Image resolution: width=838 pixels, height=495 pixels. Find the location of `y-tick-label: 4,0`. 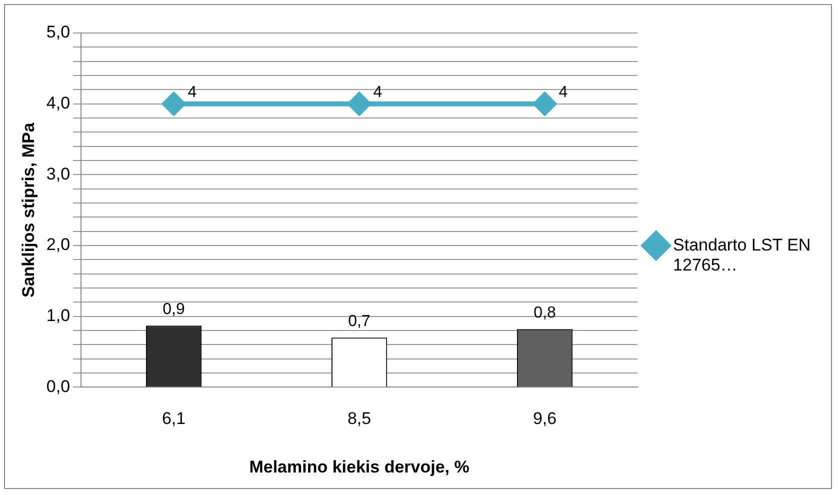

y-tick-label: 4,0 is located at coordinates (58, 103).